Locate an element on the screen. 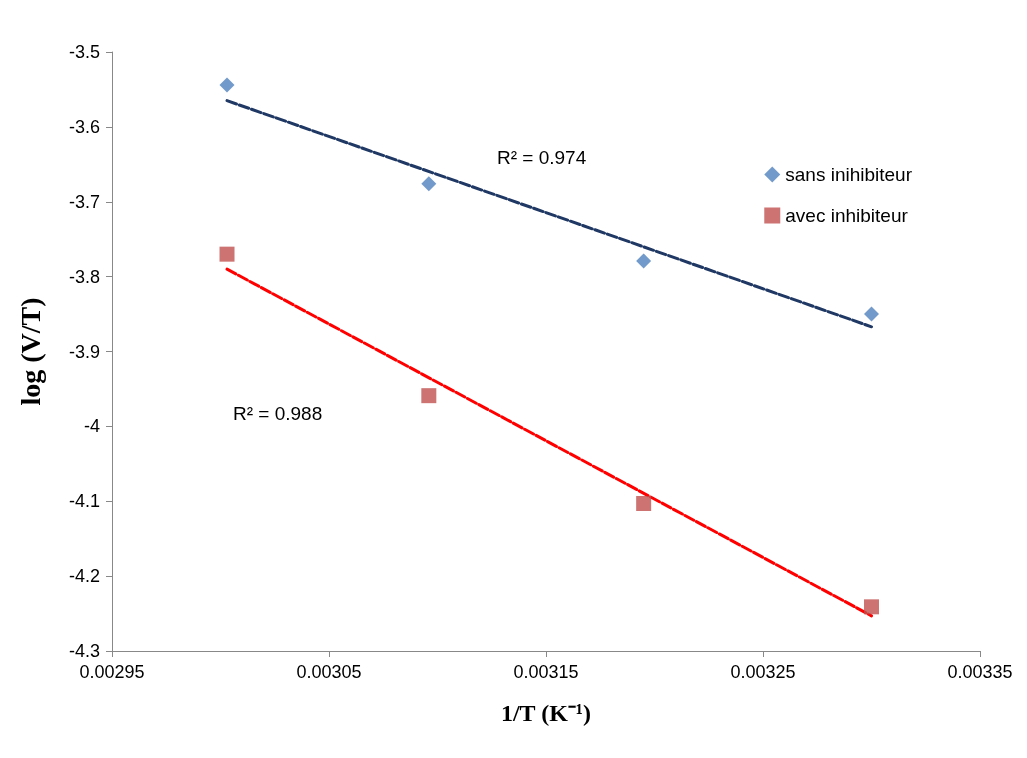  x-tick-label: 0.00335 is located at coordinates (980, 672).